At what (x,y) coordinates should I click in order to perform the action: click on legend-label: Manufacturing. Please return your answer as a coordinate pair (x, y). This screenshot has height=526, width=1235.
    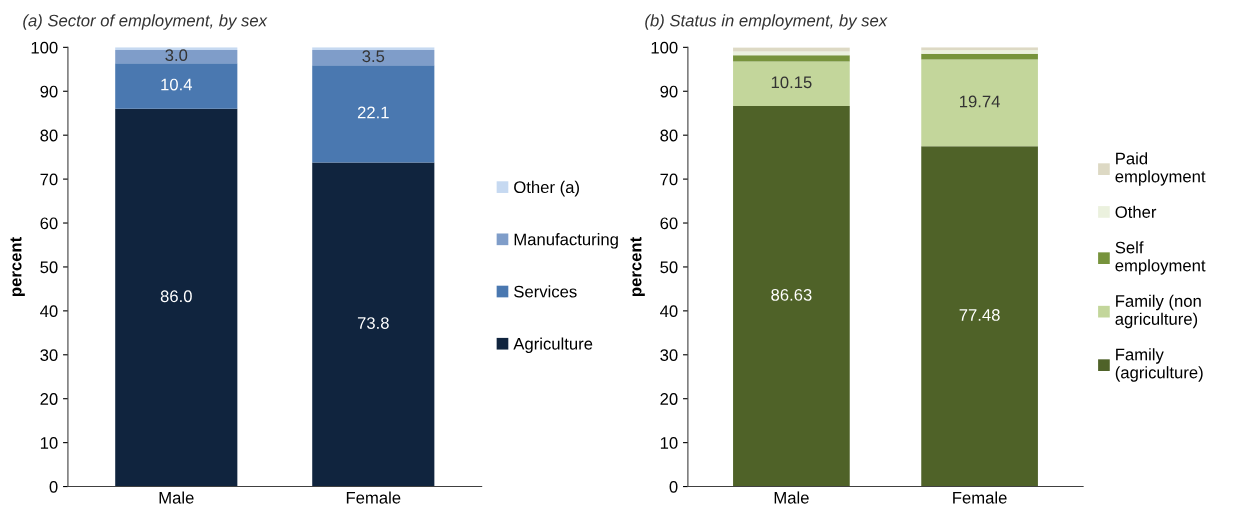
    Looking at the image, I should click on (566, 241).